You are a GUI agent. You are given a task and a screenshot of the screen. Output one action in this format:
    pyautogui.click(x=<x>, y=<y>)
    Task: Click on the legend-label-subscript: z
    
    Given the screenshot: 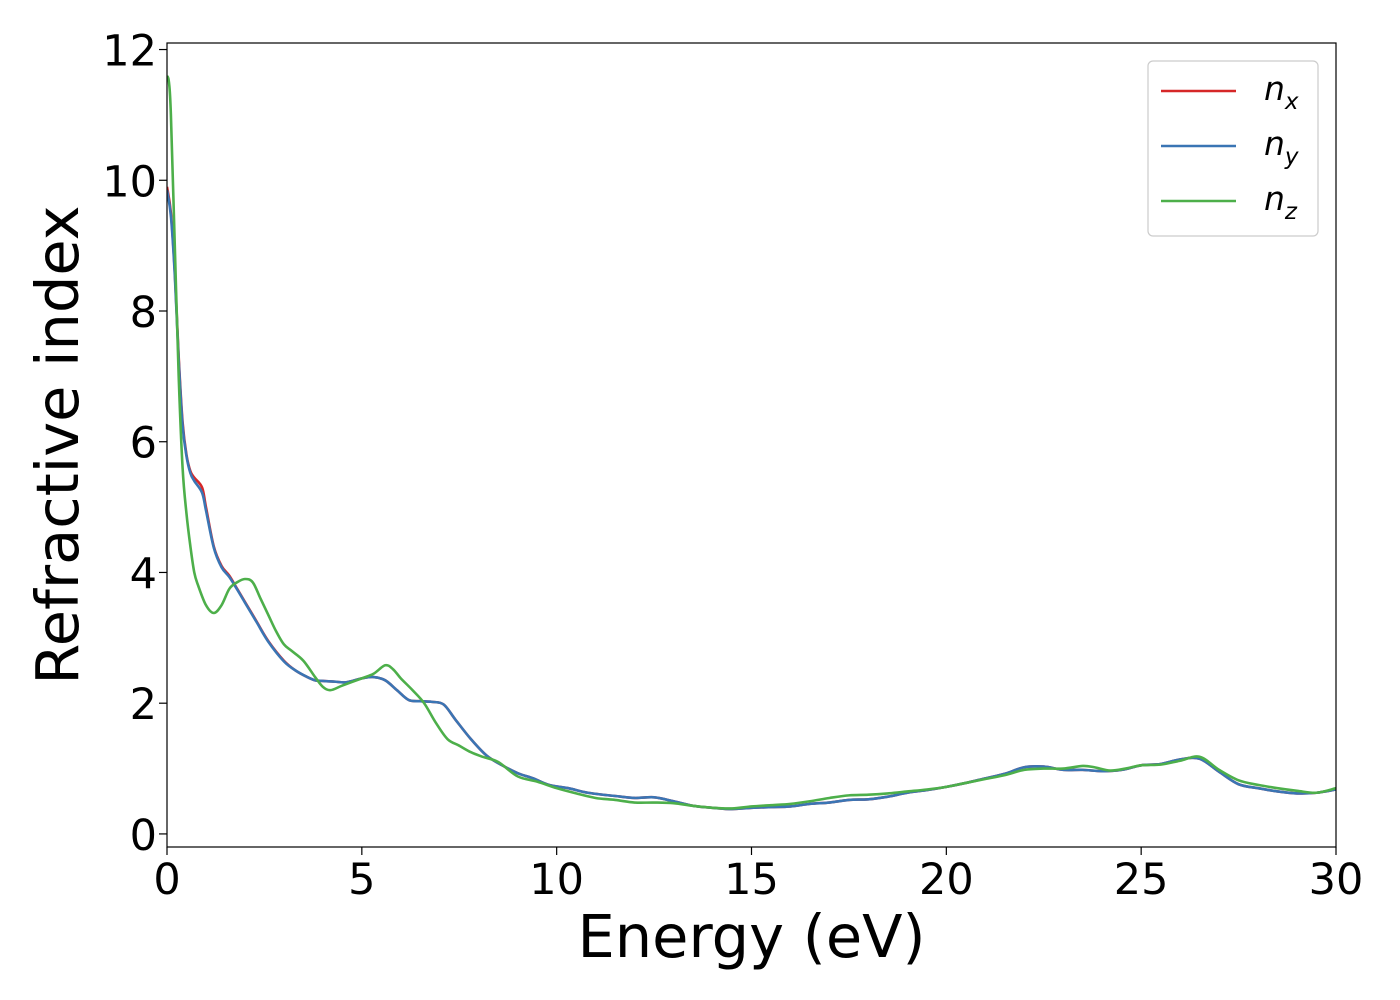 What is the action you would take?
    pyautogui.click(x=1291, y=212)
    